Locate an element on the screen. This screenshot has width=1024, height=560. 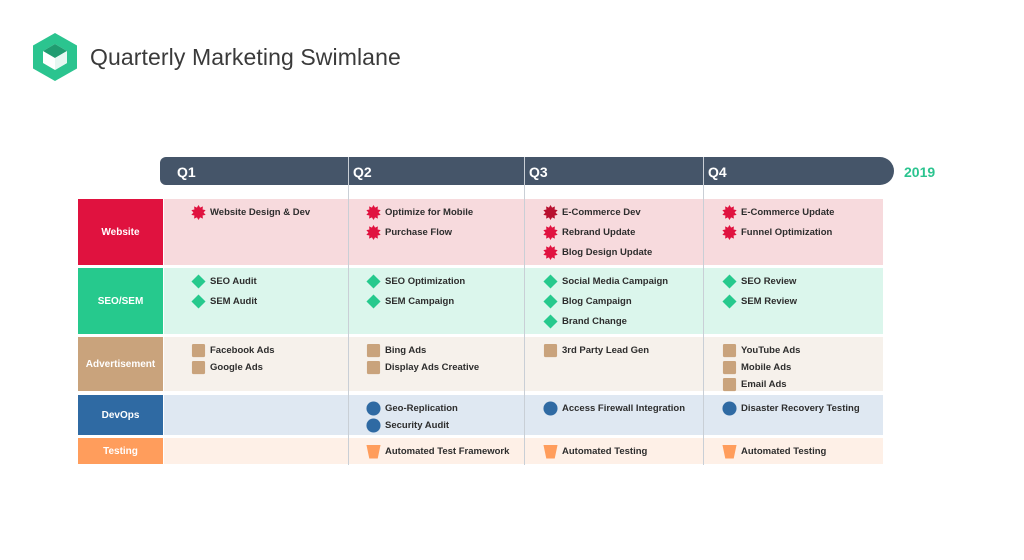
task-item: SEM Campaign is located at coordinates (410, 301).